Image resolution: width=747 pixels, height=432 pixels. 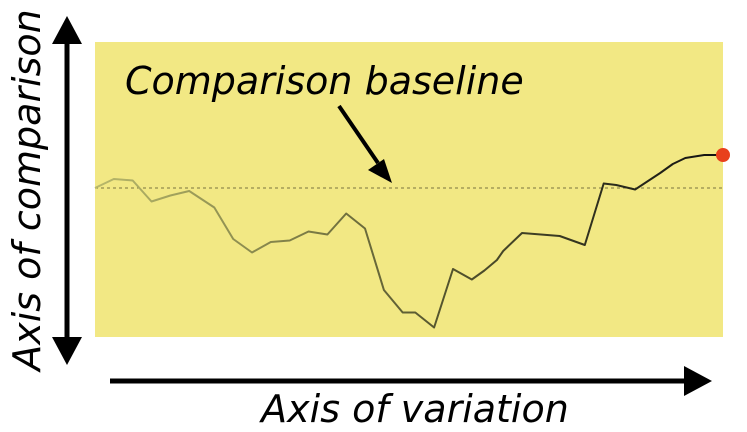 What do you see at coordinates (364, 143) in the screenshot?
I see `baseline-callout-arrow` at bounding box center [364, 143].